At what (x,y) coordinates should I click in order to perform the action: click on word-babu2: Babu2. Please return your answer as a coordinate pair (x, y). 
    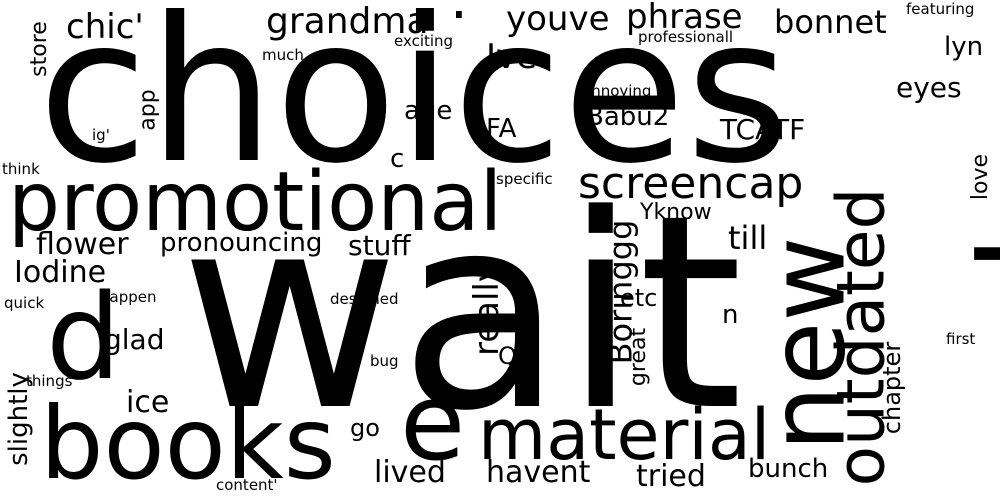
    Looking at the image, I should click on (628, 117).